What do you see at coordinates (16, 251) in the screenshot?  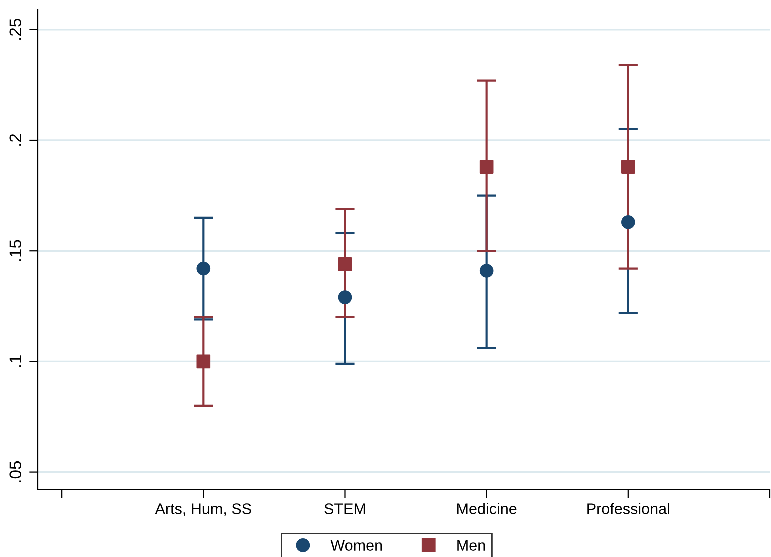 I see `y-tick-label: .15` at bounding box center [16, 251].